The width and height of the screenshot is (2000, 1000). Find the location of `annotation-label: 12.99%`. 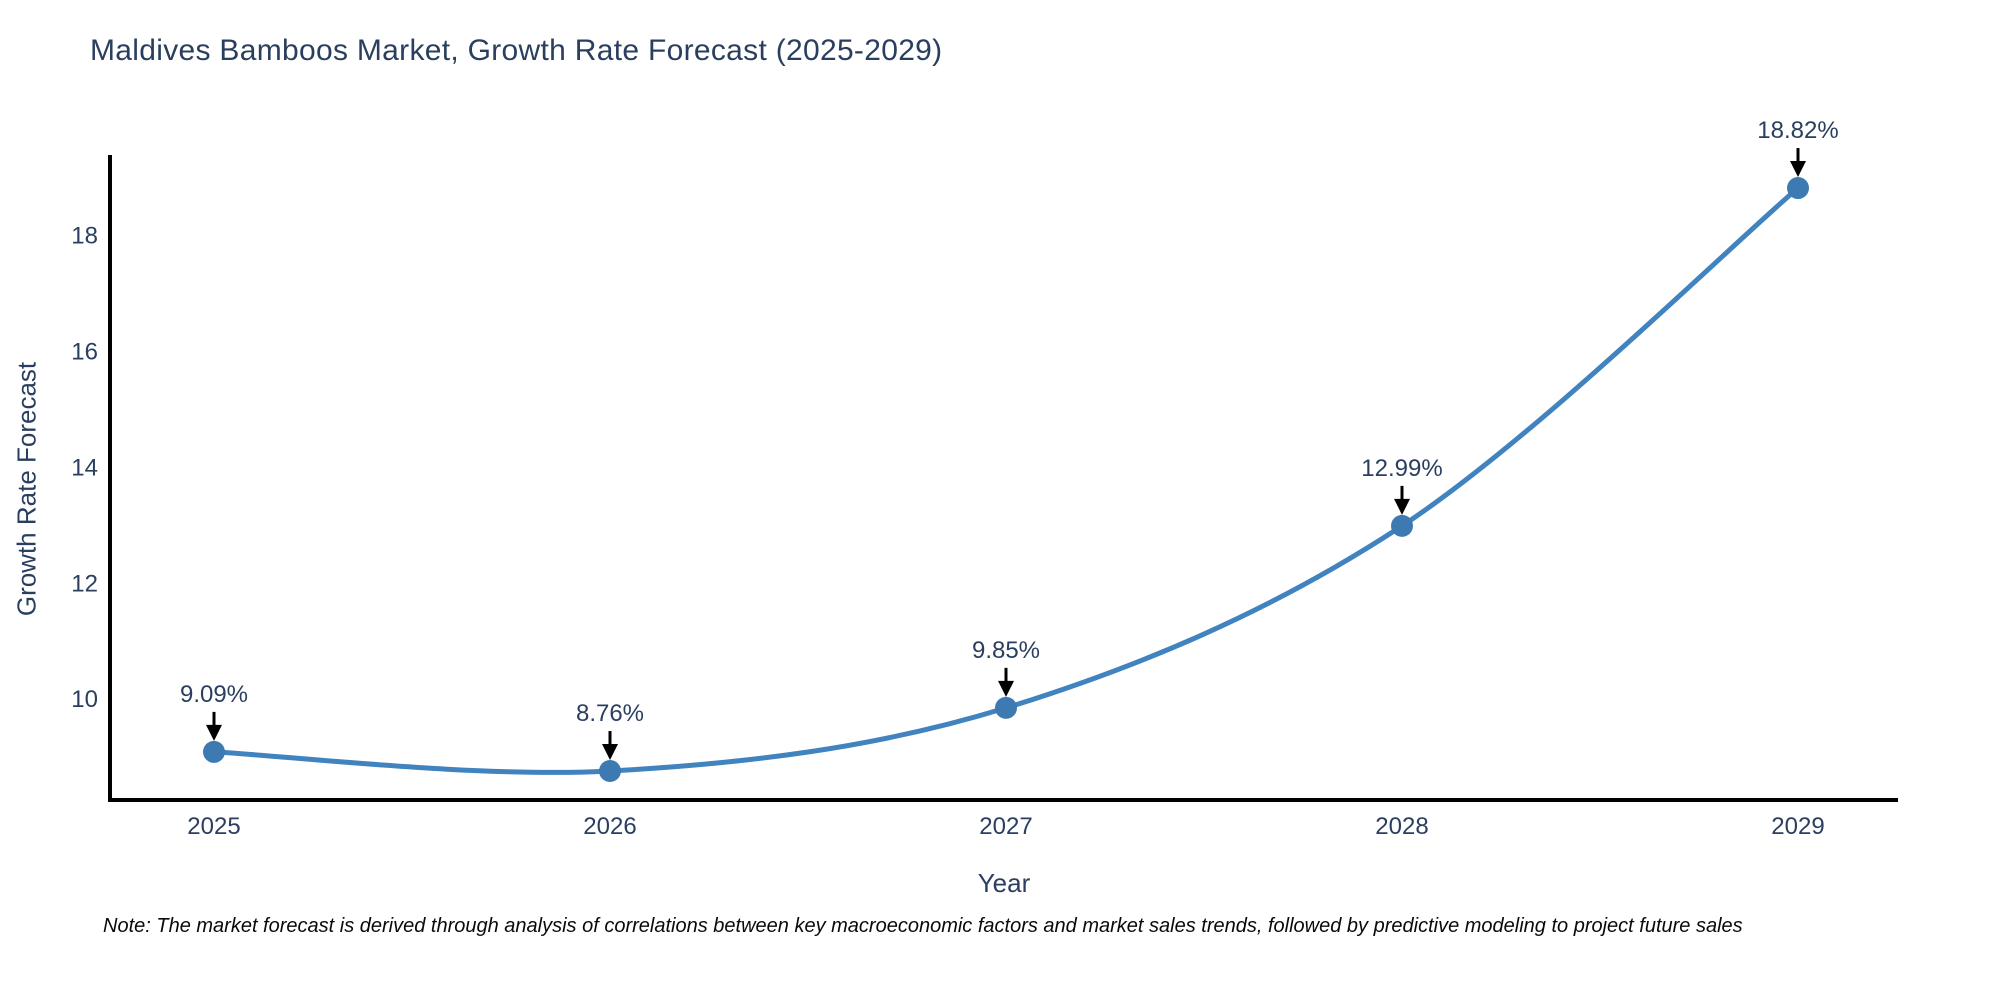

annotation-label: 12.99% is located at coordinates (1401, 468).